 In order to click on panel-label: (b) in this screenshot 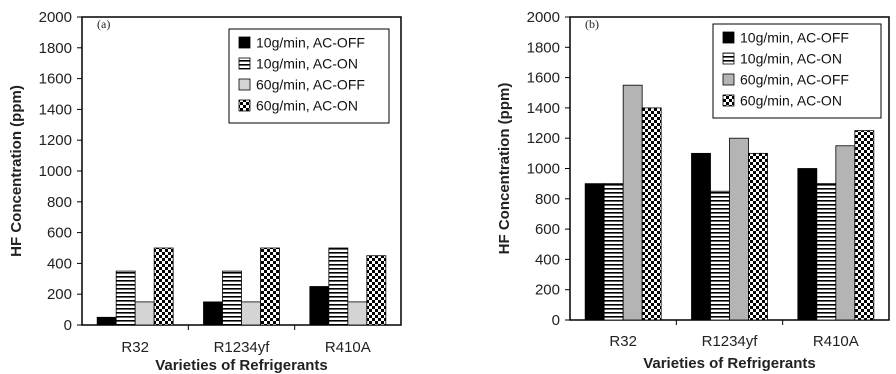, I will do `click(592, 24)`.